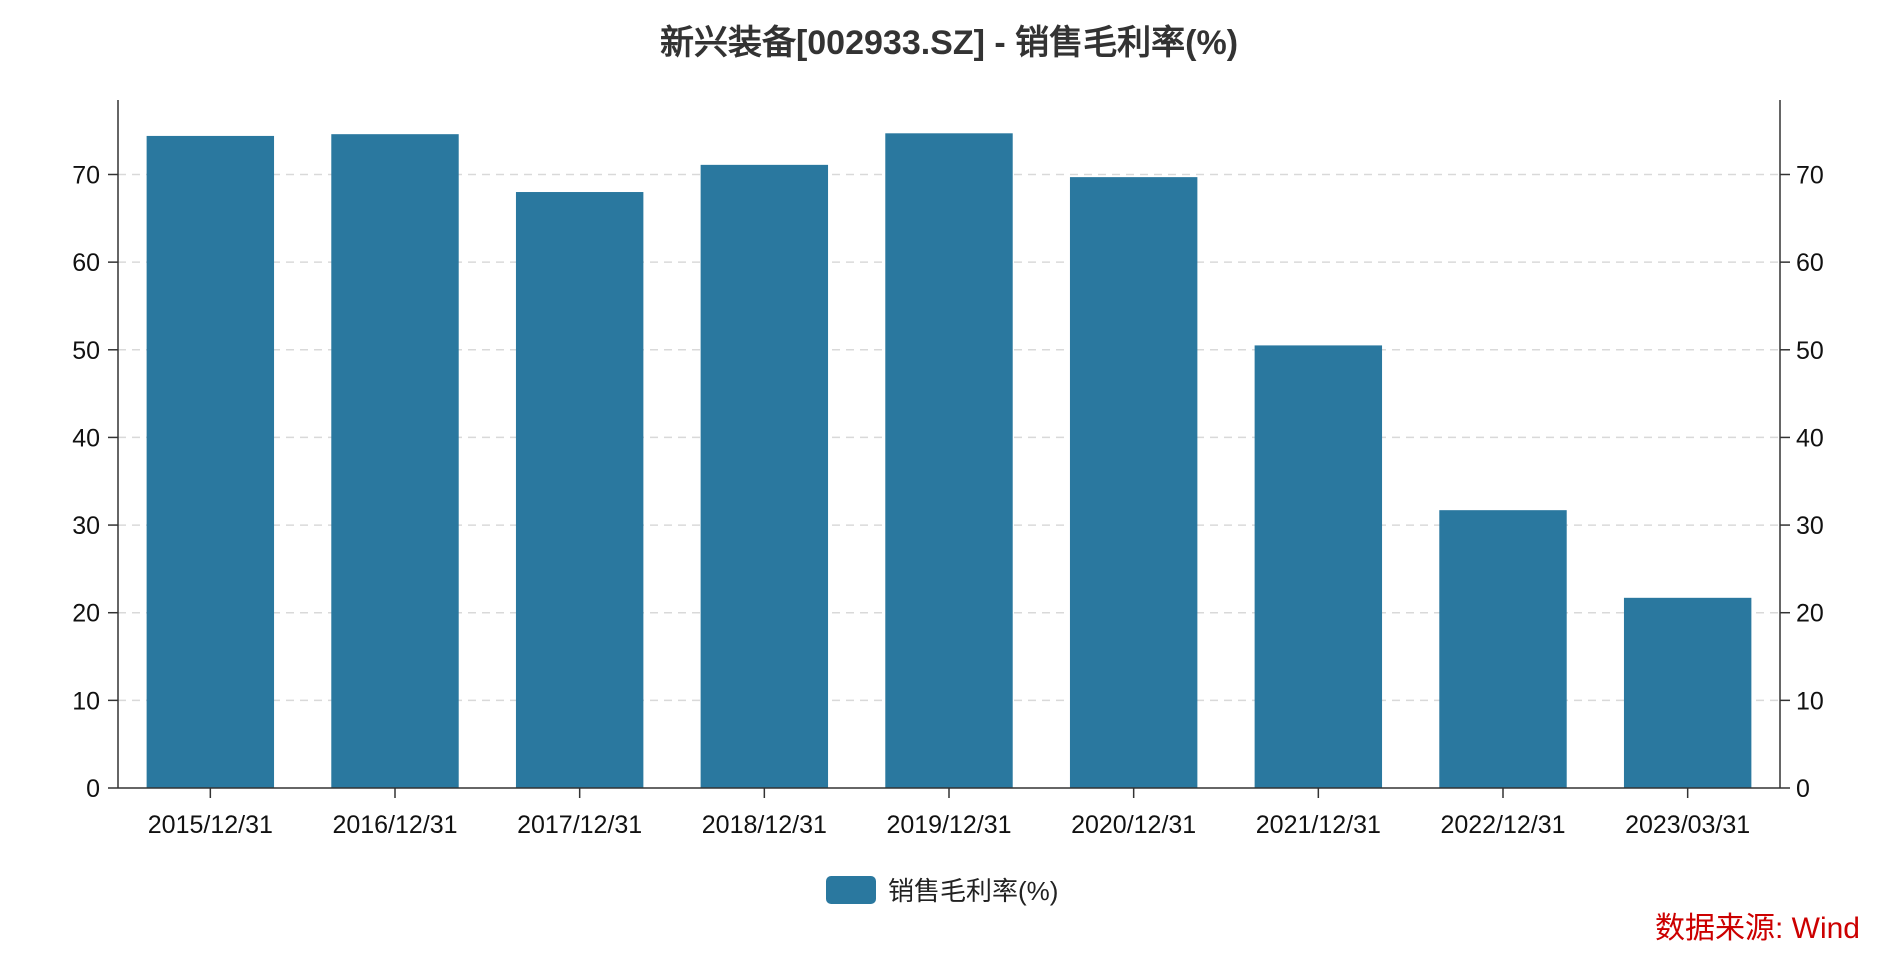  What do you see at coordinates (93, 789) in the screenshot?
I see `y-tick-label-left: 0` at bounding box center [93, 789].